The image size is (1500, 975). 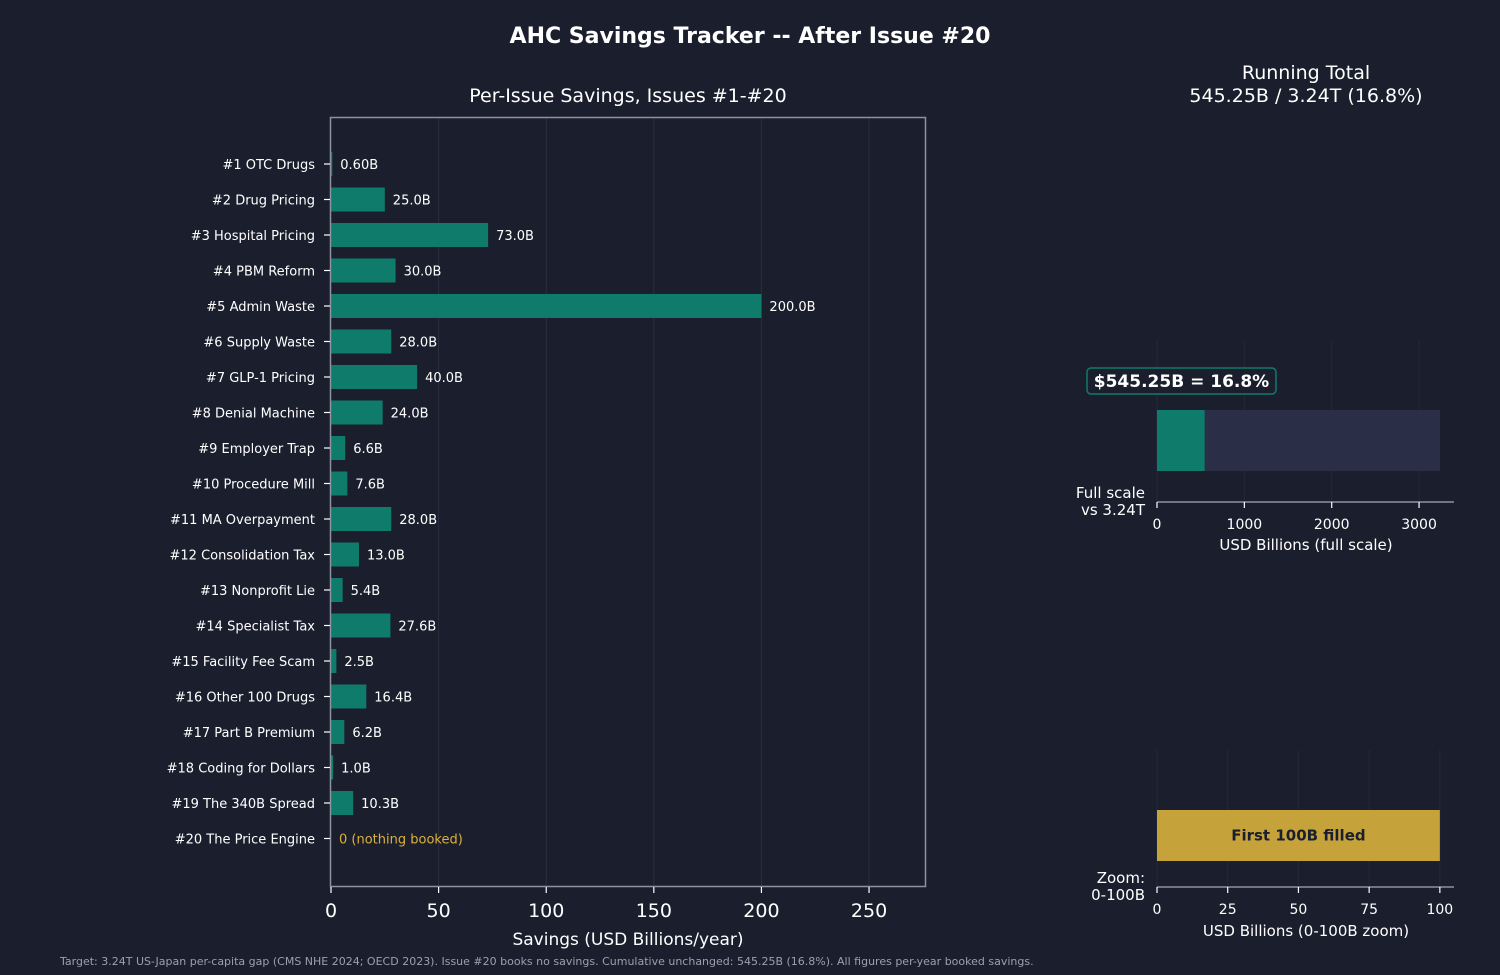 What do you see at coordinates (1305, 545) in the screenshot?
I see `full-scale-x-axis-label: USD Billions (full scale)` at bounding box center [1305, 545].